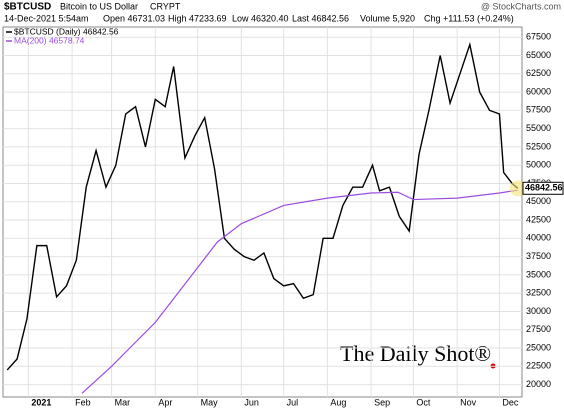 This screenshot has height=410, width=564. What do you see at coordinates (510, 402) in the screenshot?
I see `x-tick-label: Dec` at bounding box center [510, 402].